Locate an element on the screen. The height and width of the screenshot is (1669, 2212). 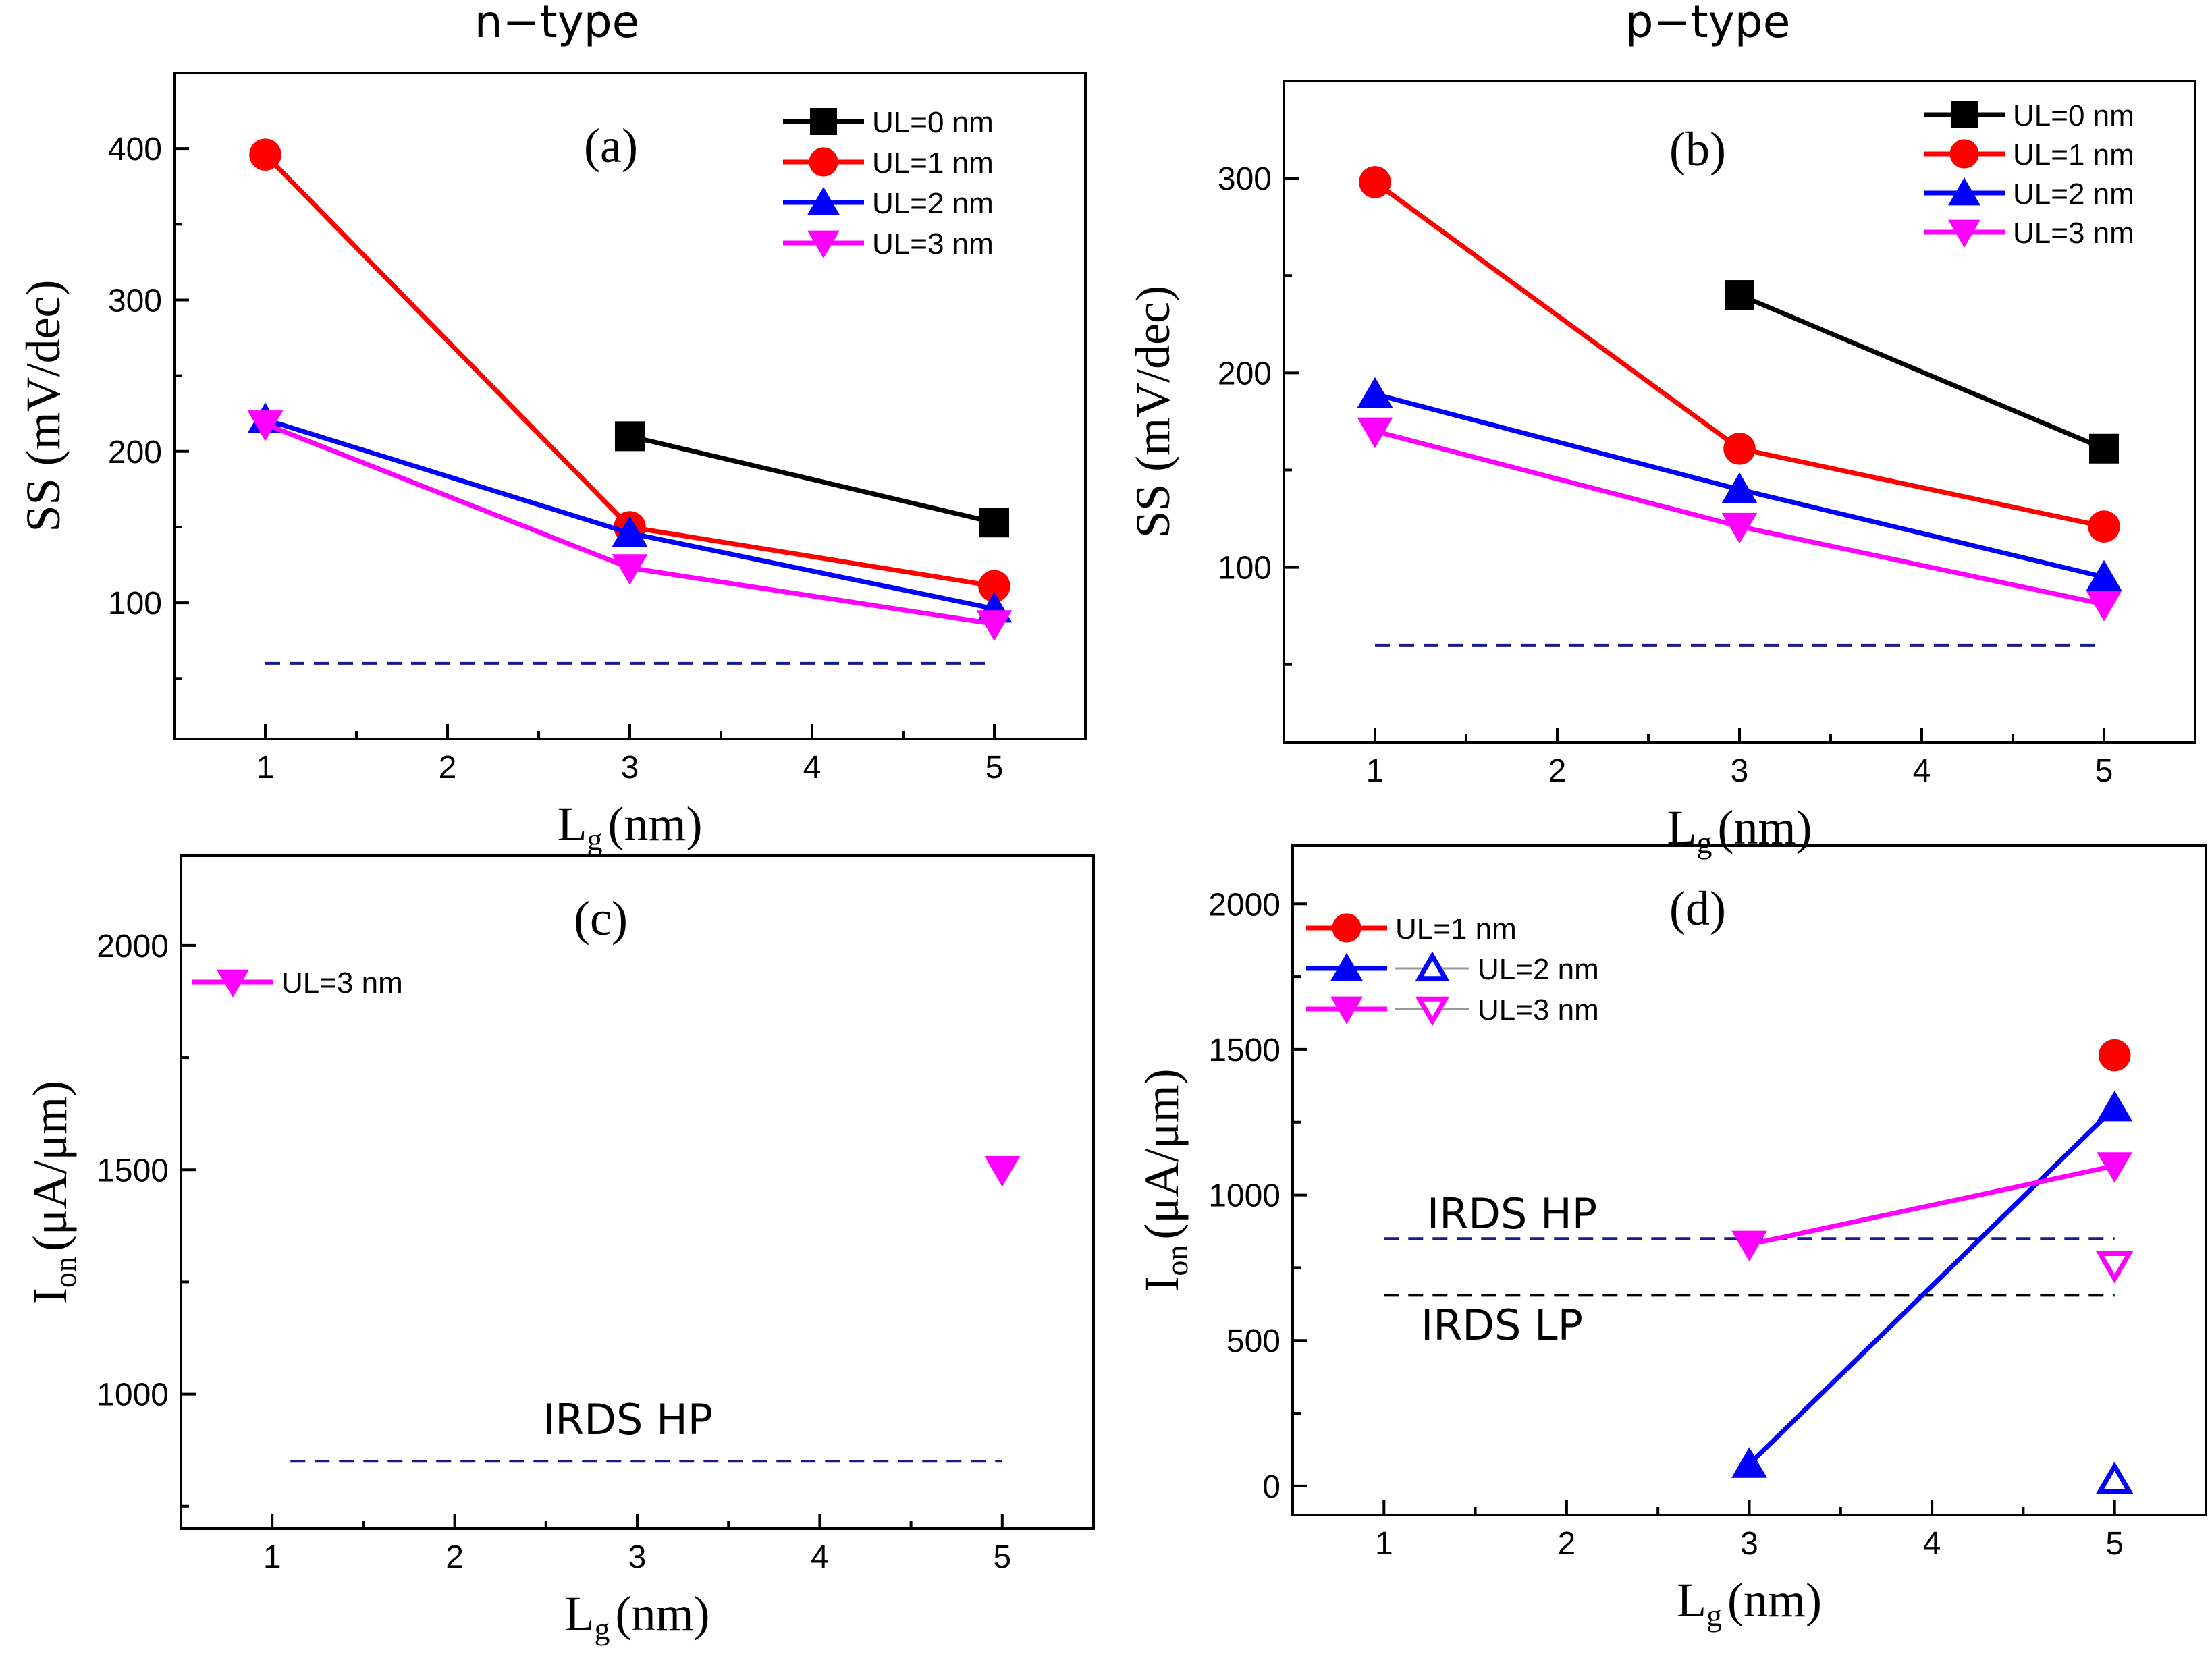
panel-a-xtick-label: 1 is located at coordinates (266, 768).